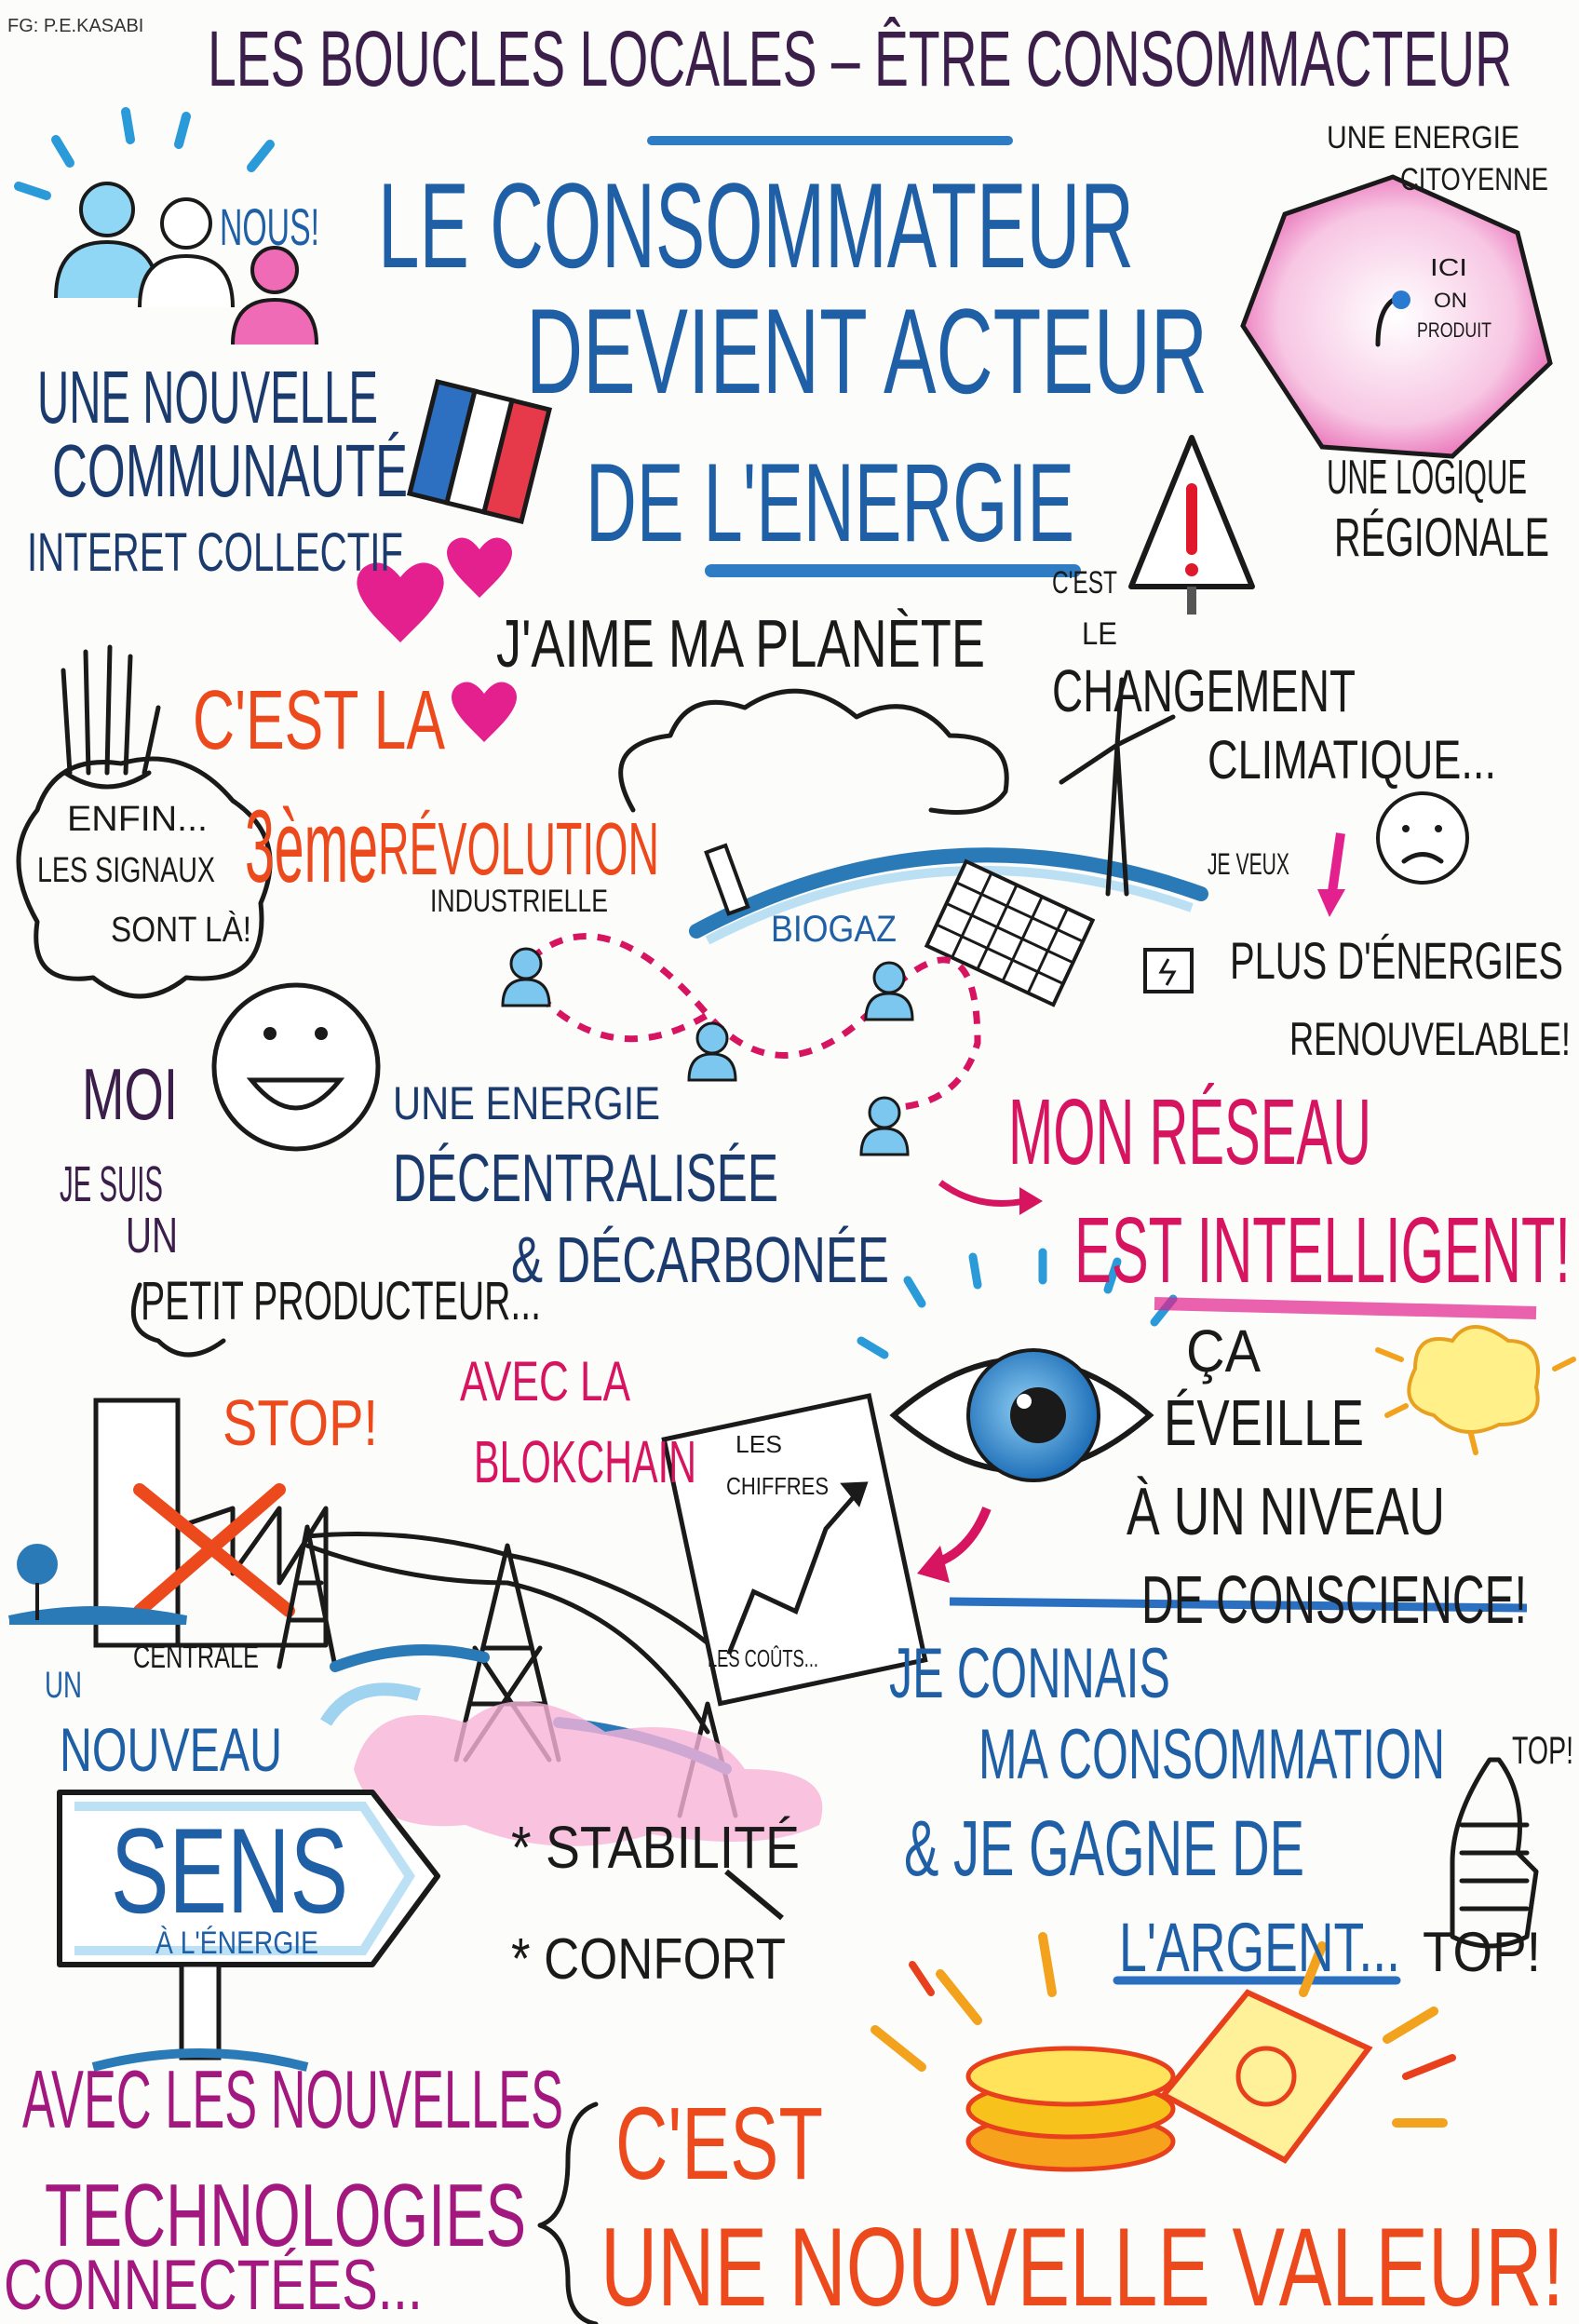 The image size is (1579, 2324). I want to click on sketch-label: DEVIENT ACTEUR, so click(867, 351).